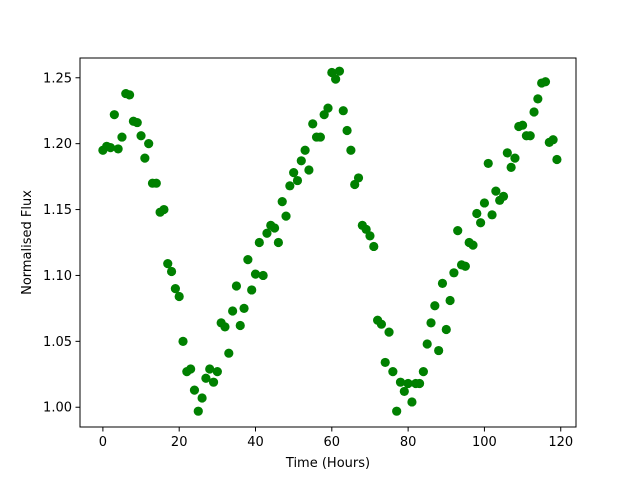  Describe the element at coordinates (57, 210) in the screenshot. I see `y-tick-label: 1.15` at that location.